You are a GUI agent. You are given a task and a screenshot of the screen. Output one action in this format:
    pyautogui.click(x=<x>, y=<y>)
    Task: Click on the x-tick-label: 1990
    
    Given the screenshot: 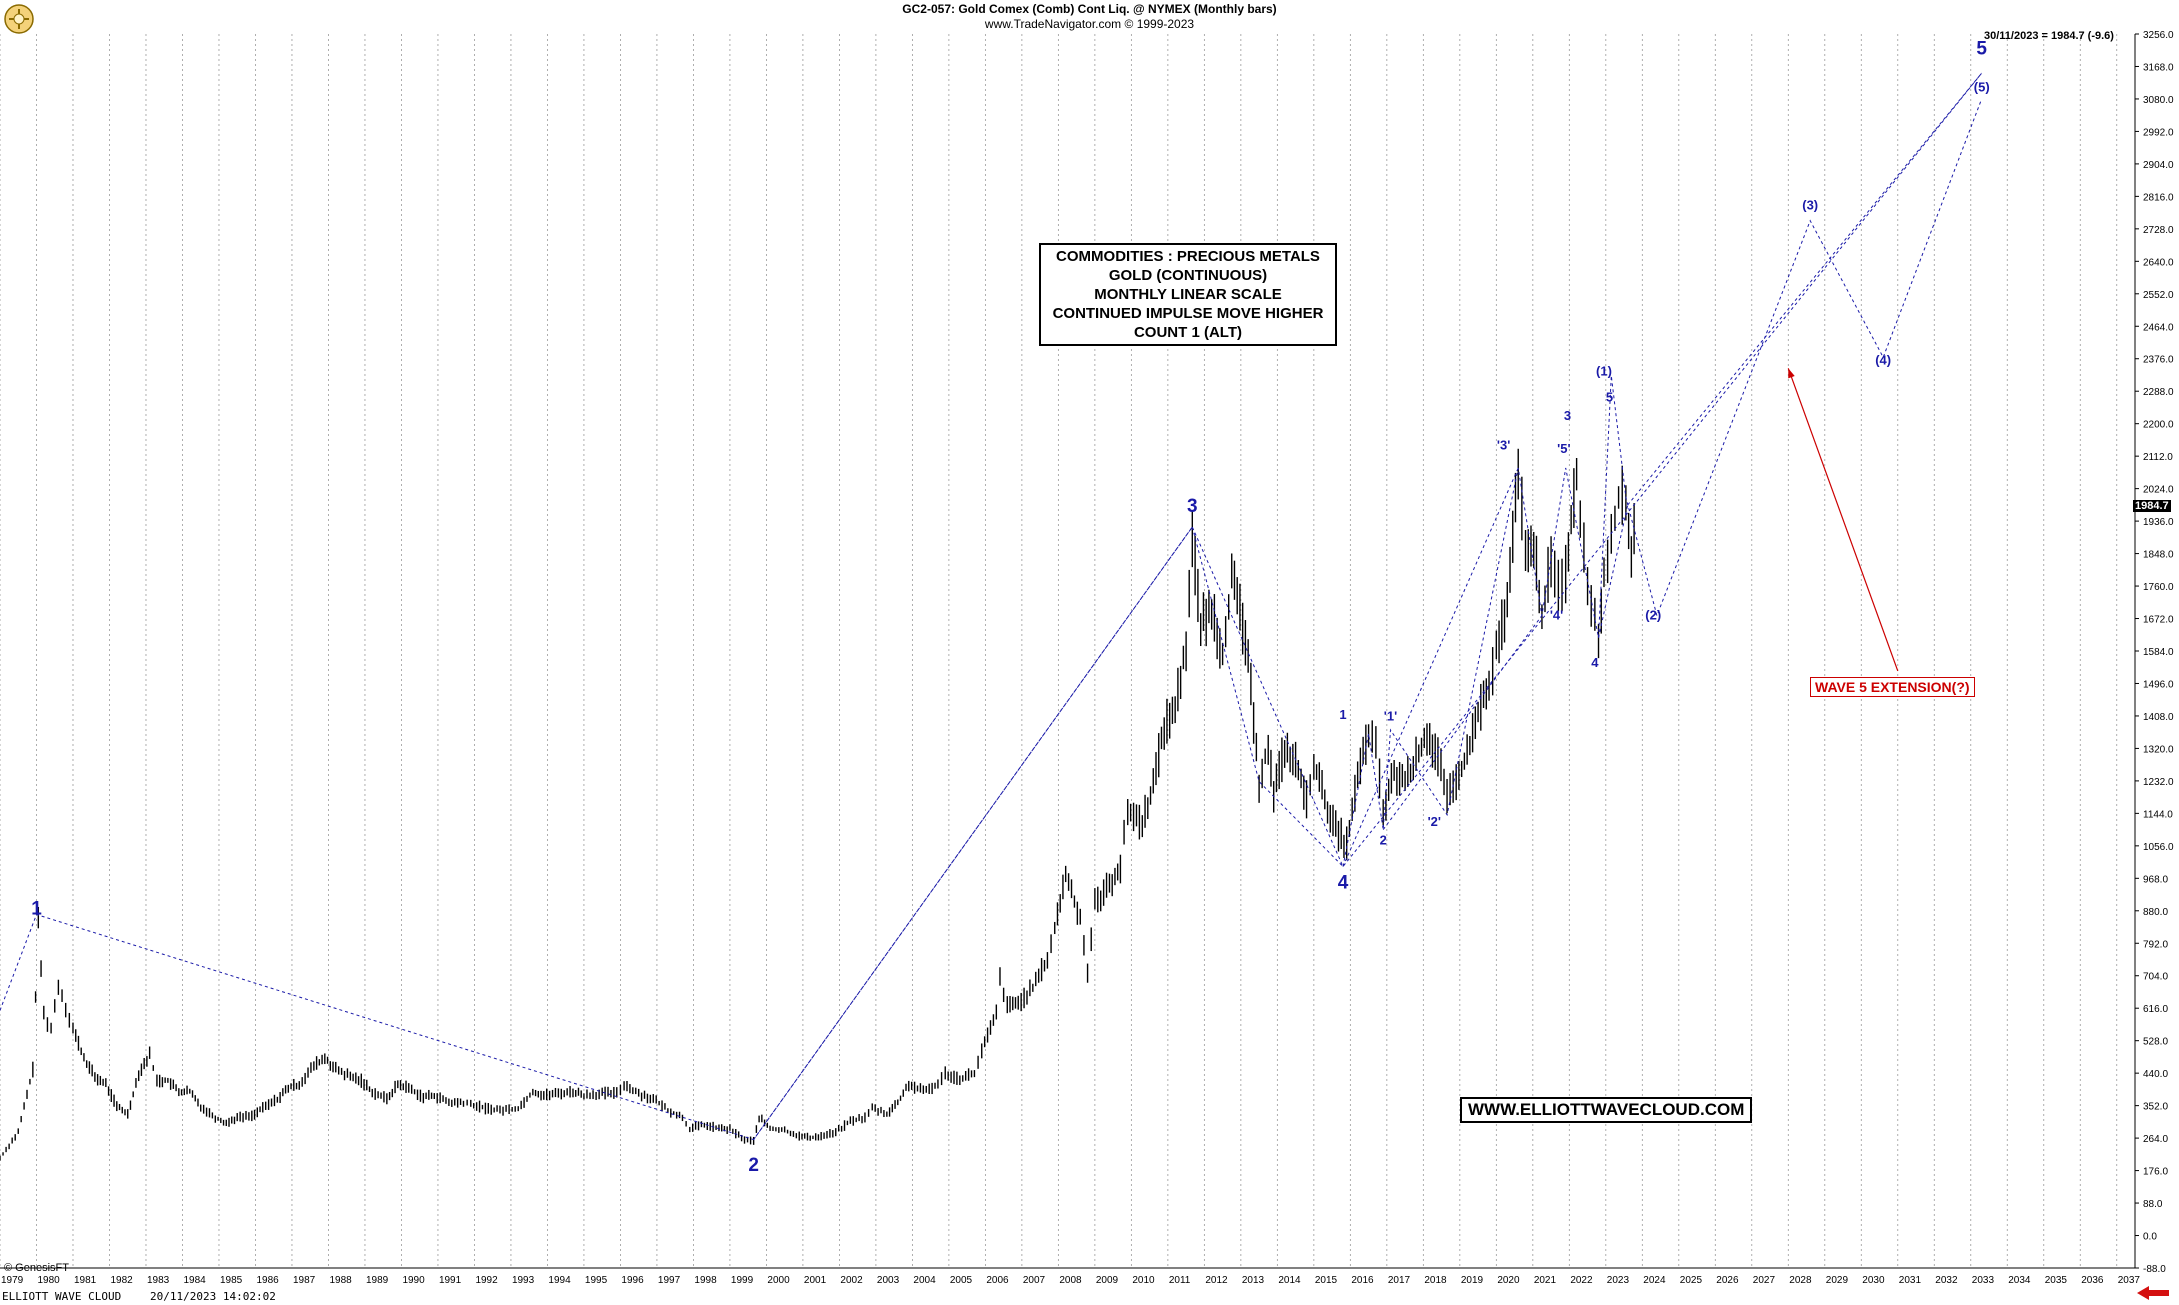 What is the action you would take?
    pyautogui.click(x=413, y=1280)
    